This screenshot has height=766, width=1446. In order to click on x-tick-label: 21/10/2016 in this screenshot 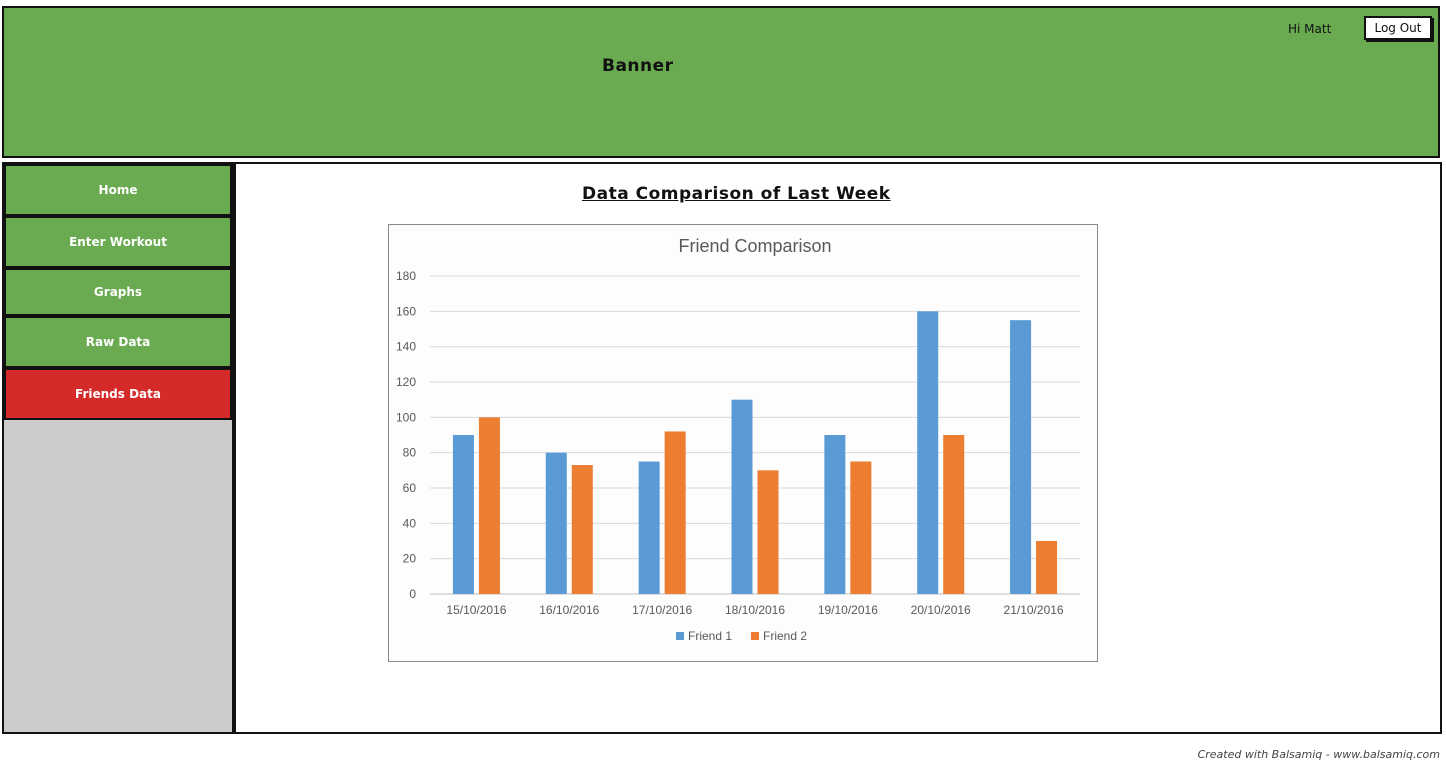, I will do `click(1034, 610)`.